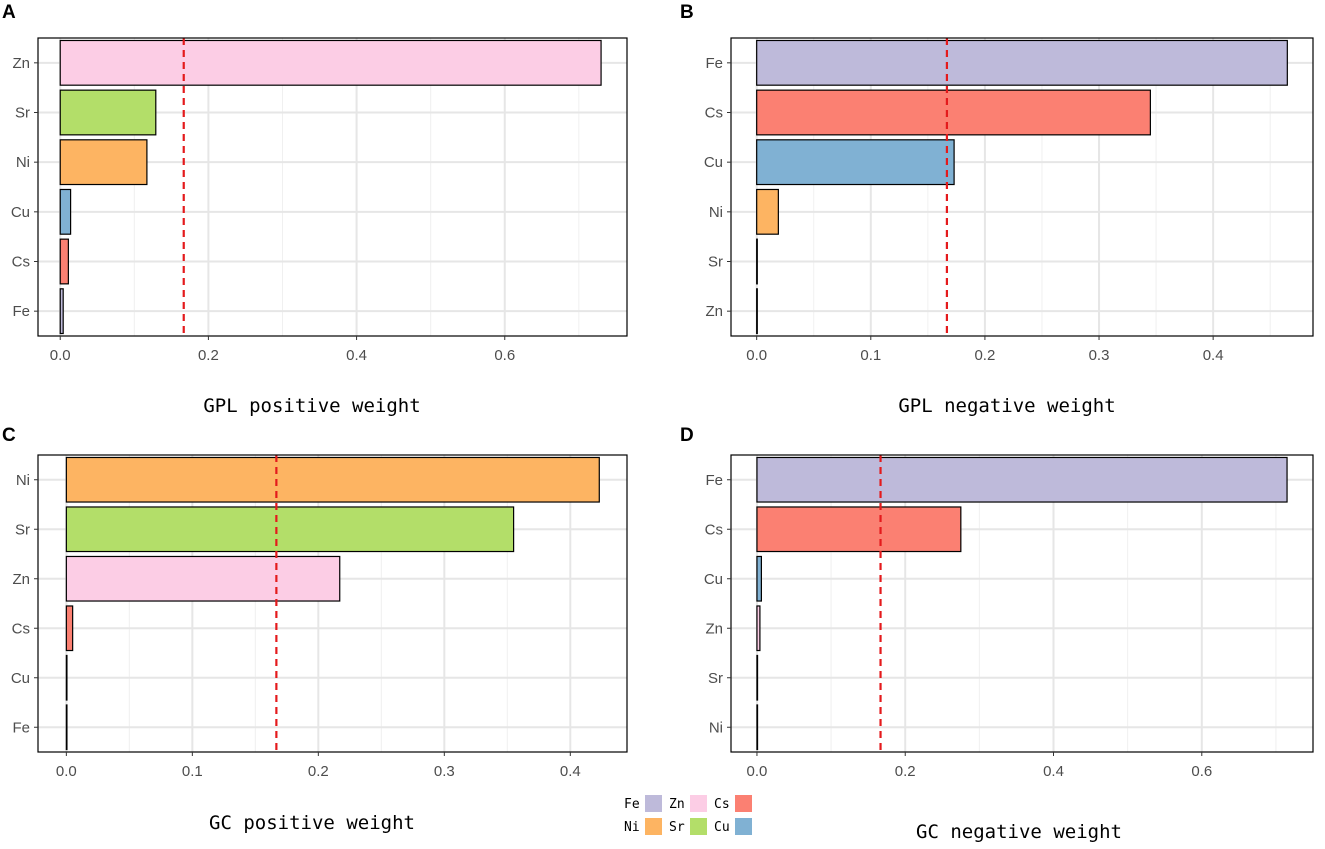  Describe the element at coordinates (1006, 406) in the screenshot. I see `x-axis-label: GPL negative weight` at that location.